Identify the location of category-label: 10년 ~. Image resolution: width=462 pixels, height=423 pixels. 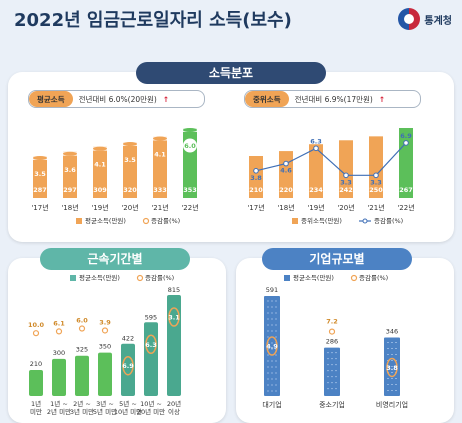
(151, 403).